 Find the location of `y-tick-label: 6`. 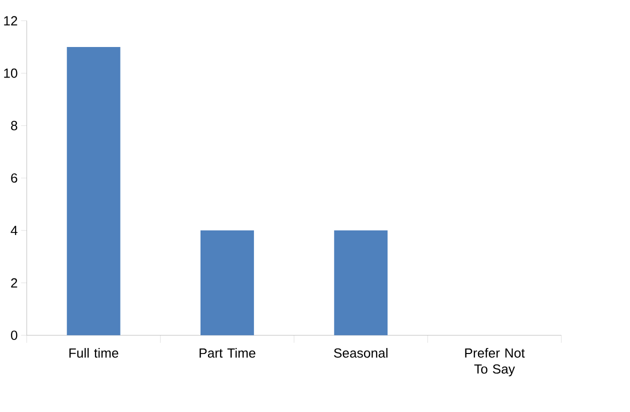

y-tick-label: 6 is located at coordinates (14, 178).